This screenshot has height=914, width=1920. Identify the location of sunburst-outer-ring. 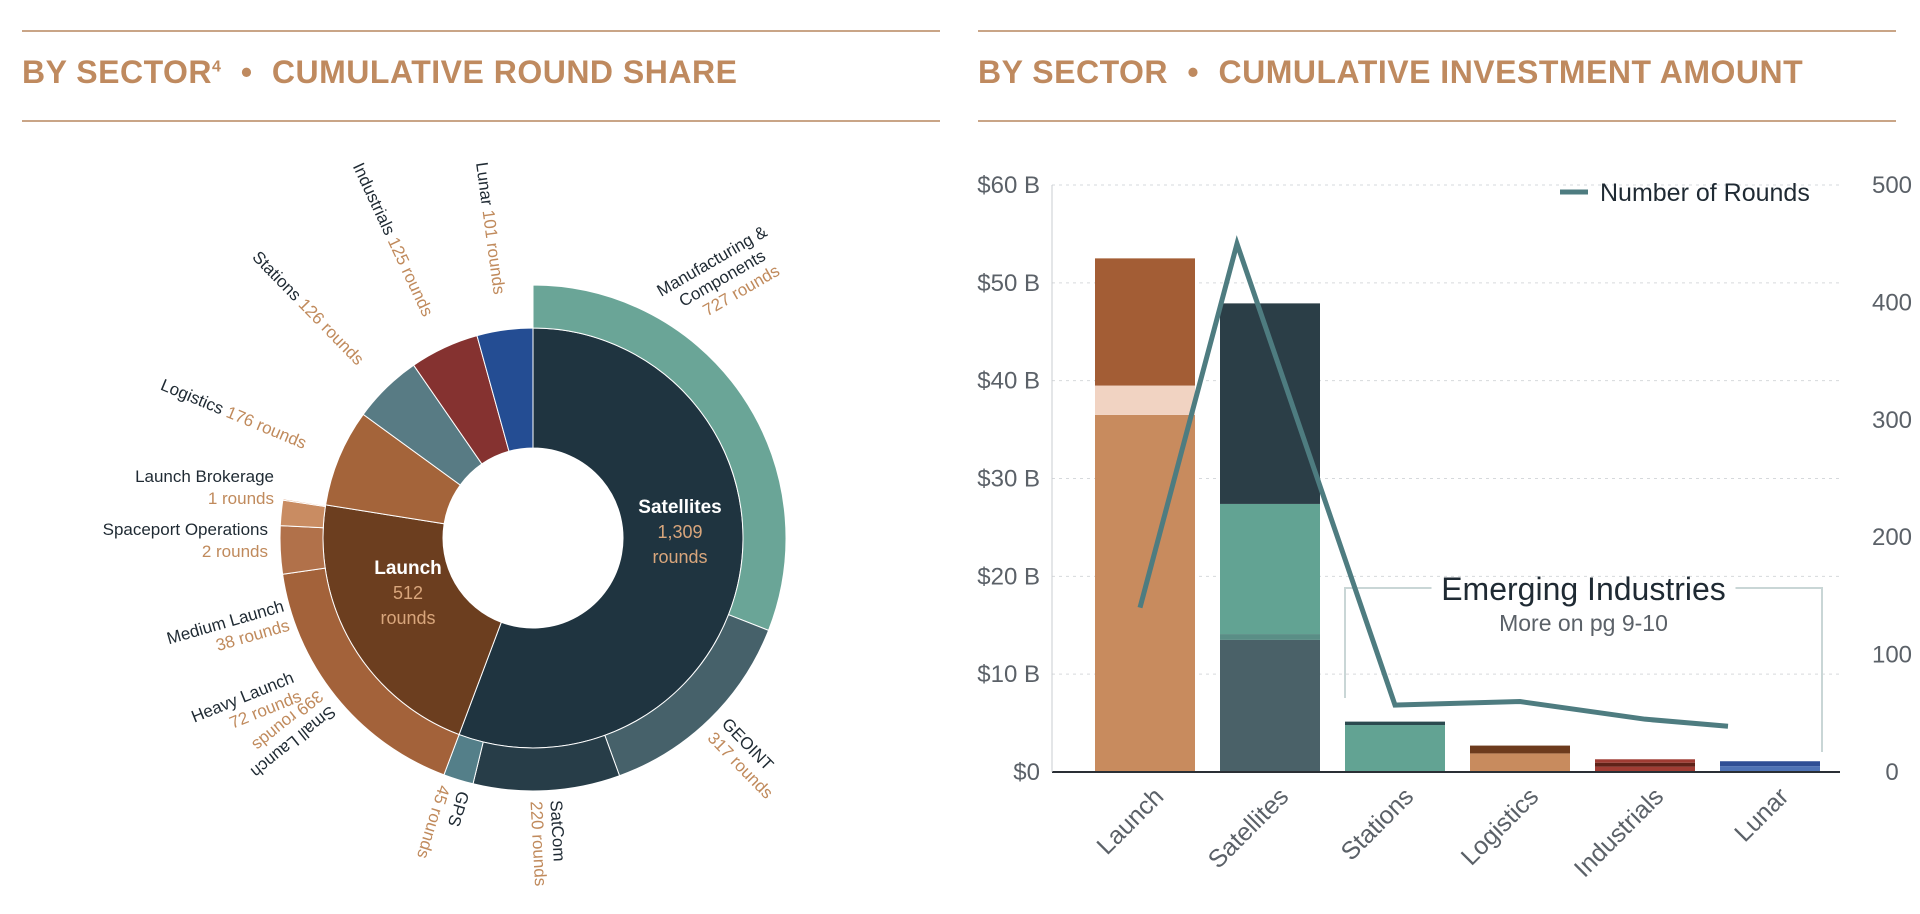
(533, 538).